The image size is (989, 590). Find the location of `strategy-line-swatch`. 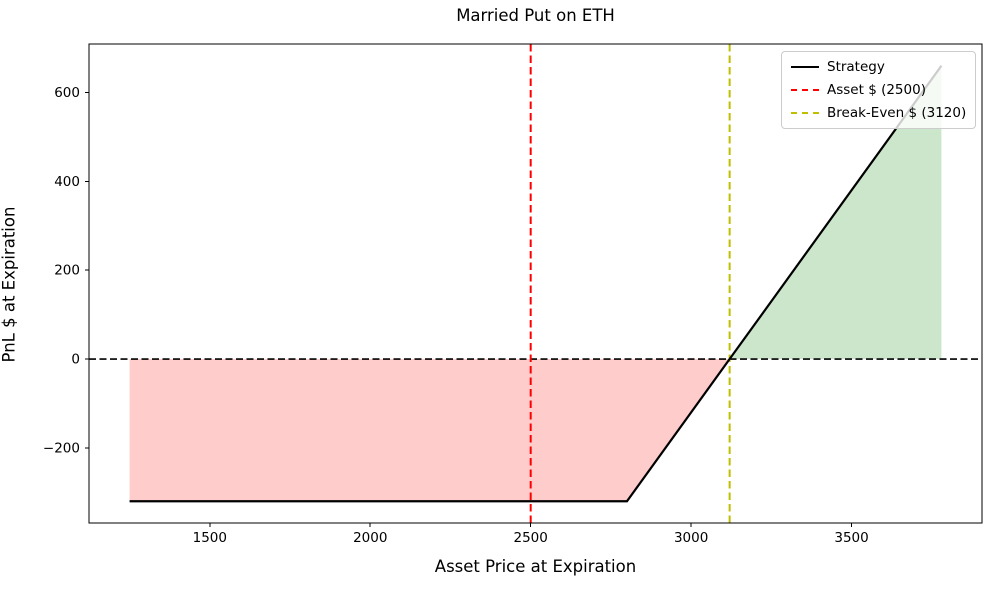

strategy-line-swatch is located at coordinates (805, 67).